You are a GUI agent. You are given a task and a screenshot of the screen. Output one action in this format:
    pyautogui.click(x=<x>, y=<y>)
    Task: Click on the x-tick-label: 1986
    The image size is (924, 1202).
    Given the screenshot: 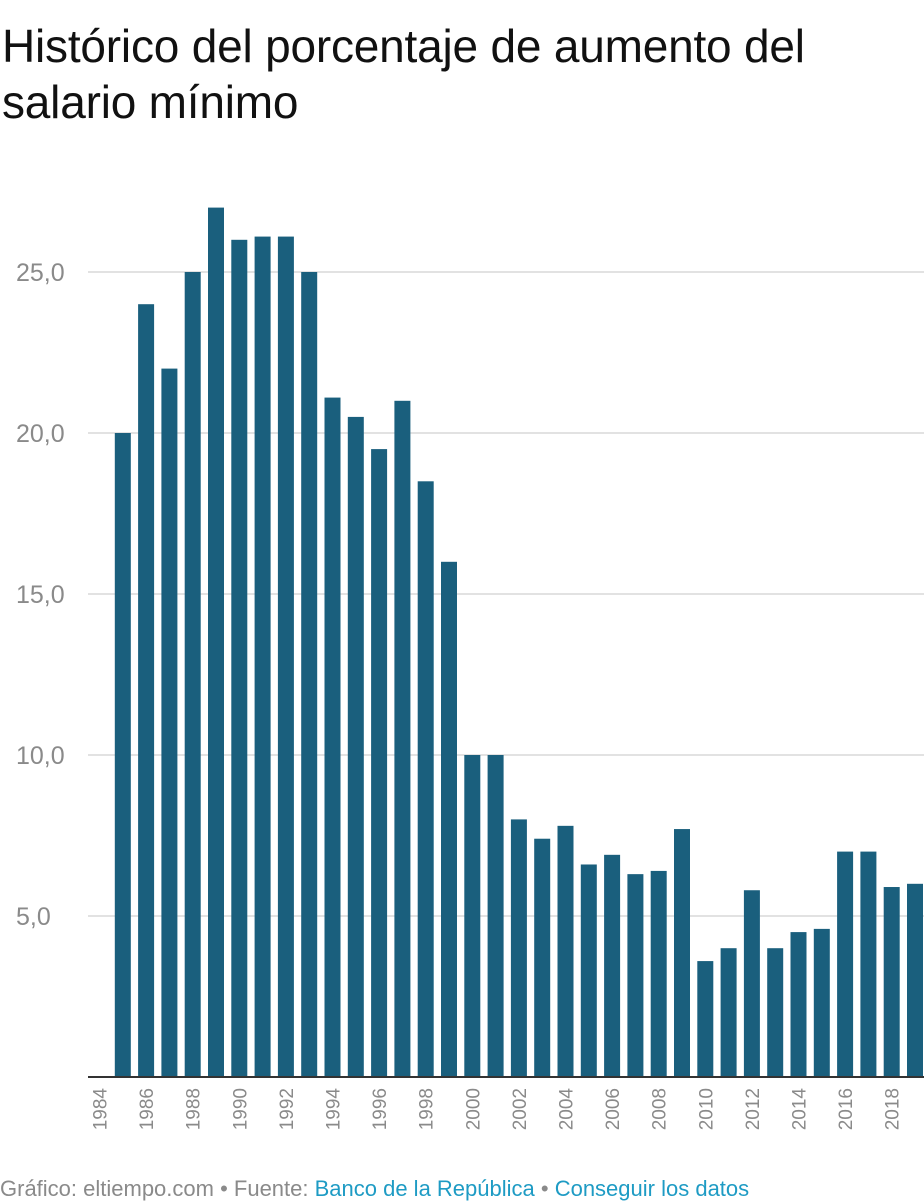 What is the action you would take?
    pyautogui.click(x=147, y=1109)
    